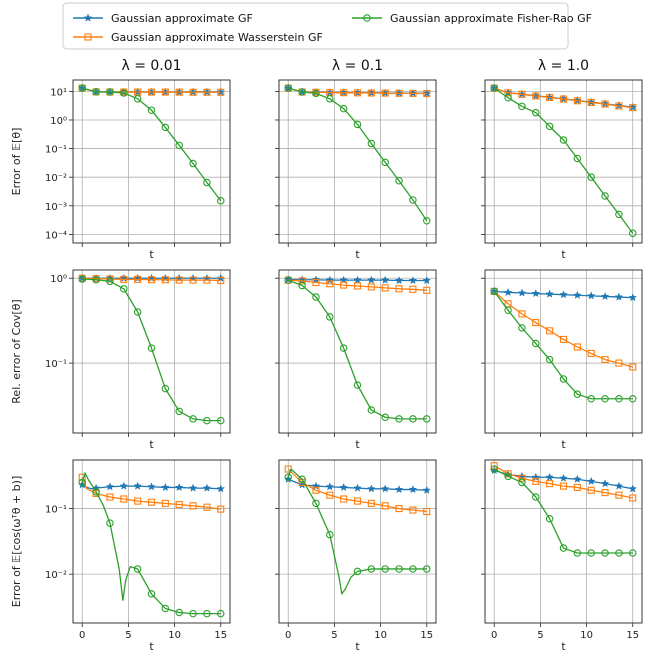  Describe the element at coordinates (56, 235) in the screenshot. I see `ytick-label-0: 10⁻⁴` at that location.